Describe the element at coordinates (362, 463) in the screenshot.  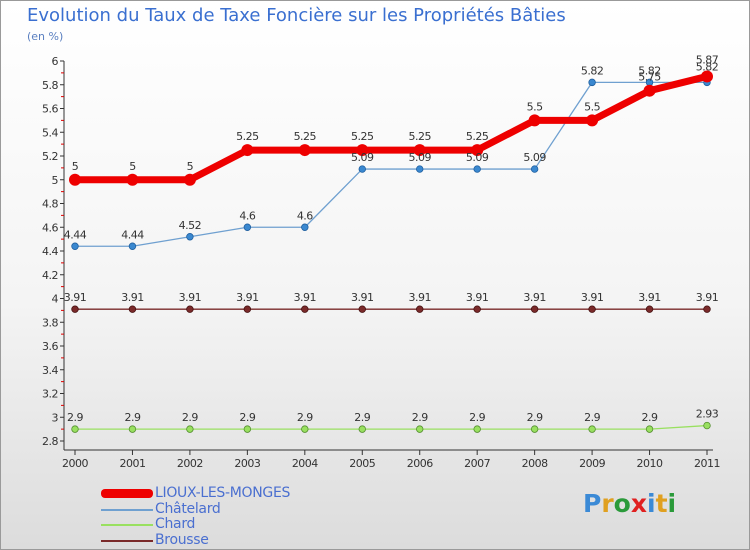
I see `x-tick-label: 2005` at that location.